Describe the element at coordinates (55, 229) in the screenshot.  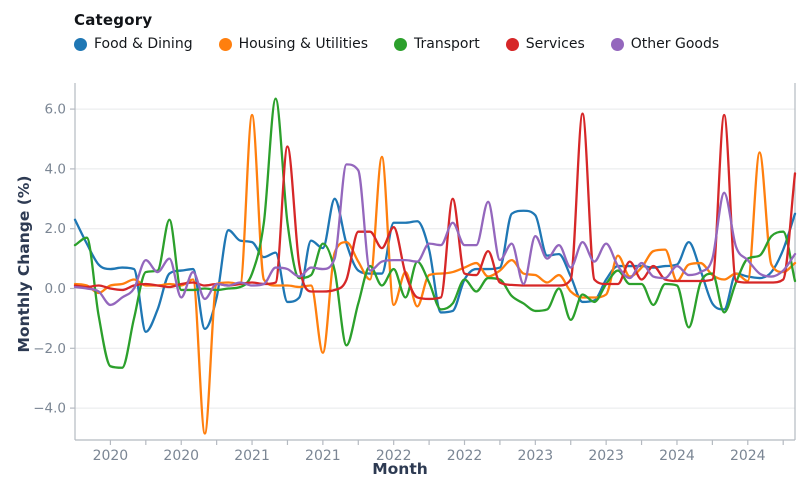
I see `y-tick-label: 2.0` at that location.